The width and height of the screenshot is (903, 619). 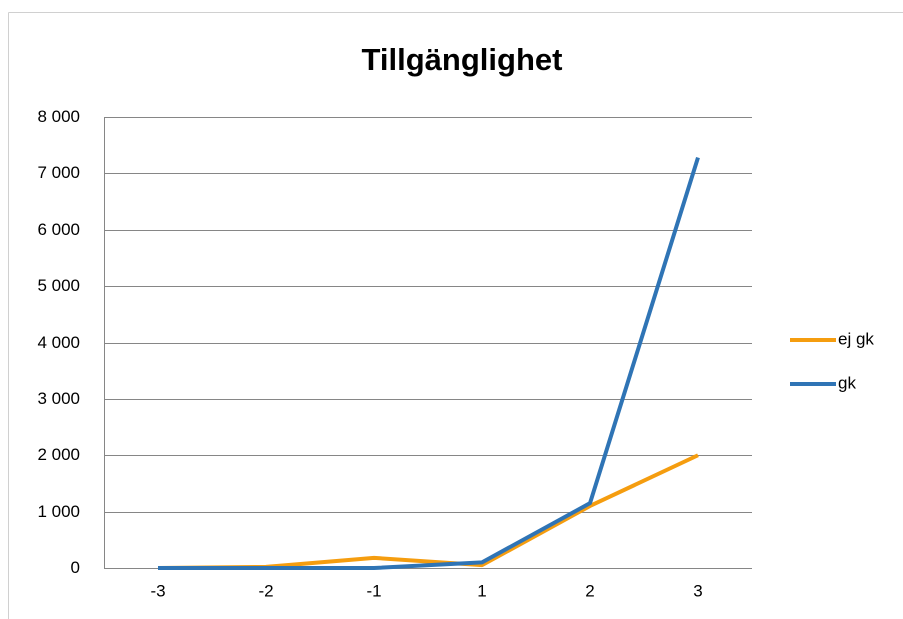 What do you see at coordinates (428, 511) in the screenshot?
I see `line` at bounding box center [428, 511].